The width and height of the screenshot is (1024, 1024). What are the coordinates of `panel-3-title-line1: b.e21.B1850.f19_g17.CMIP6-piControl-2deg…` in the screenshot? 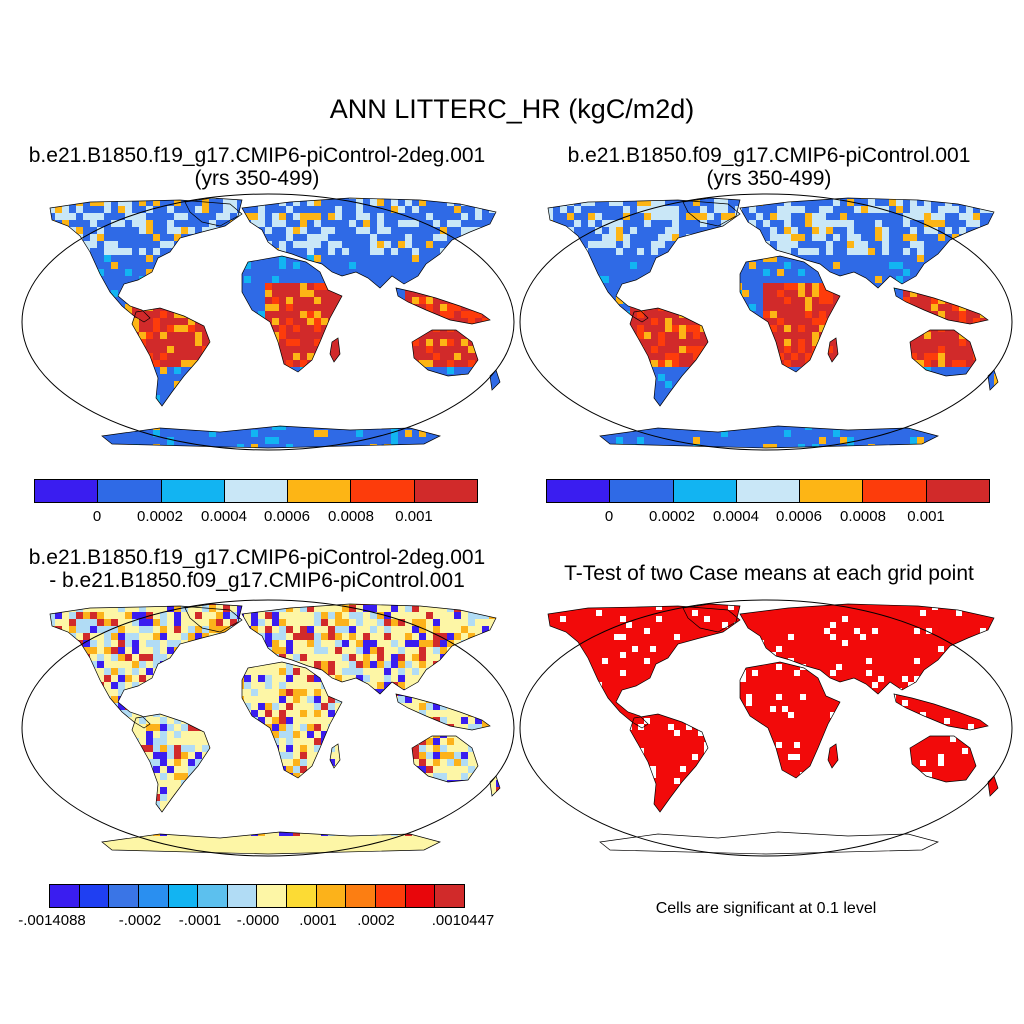 It's located at (257, 557).